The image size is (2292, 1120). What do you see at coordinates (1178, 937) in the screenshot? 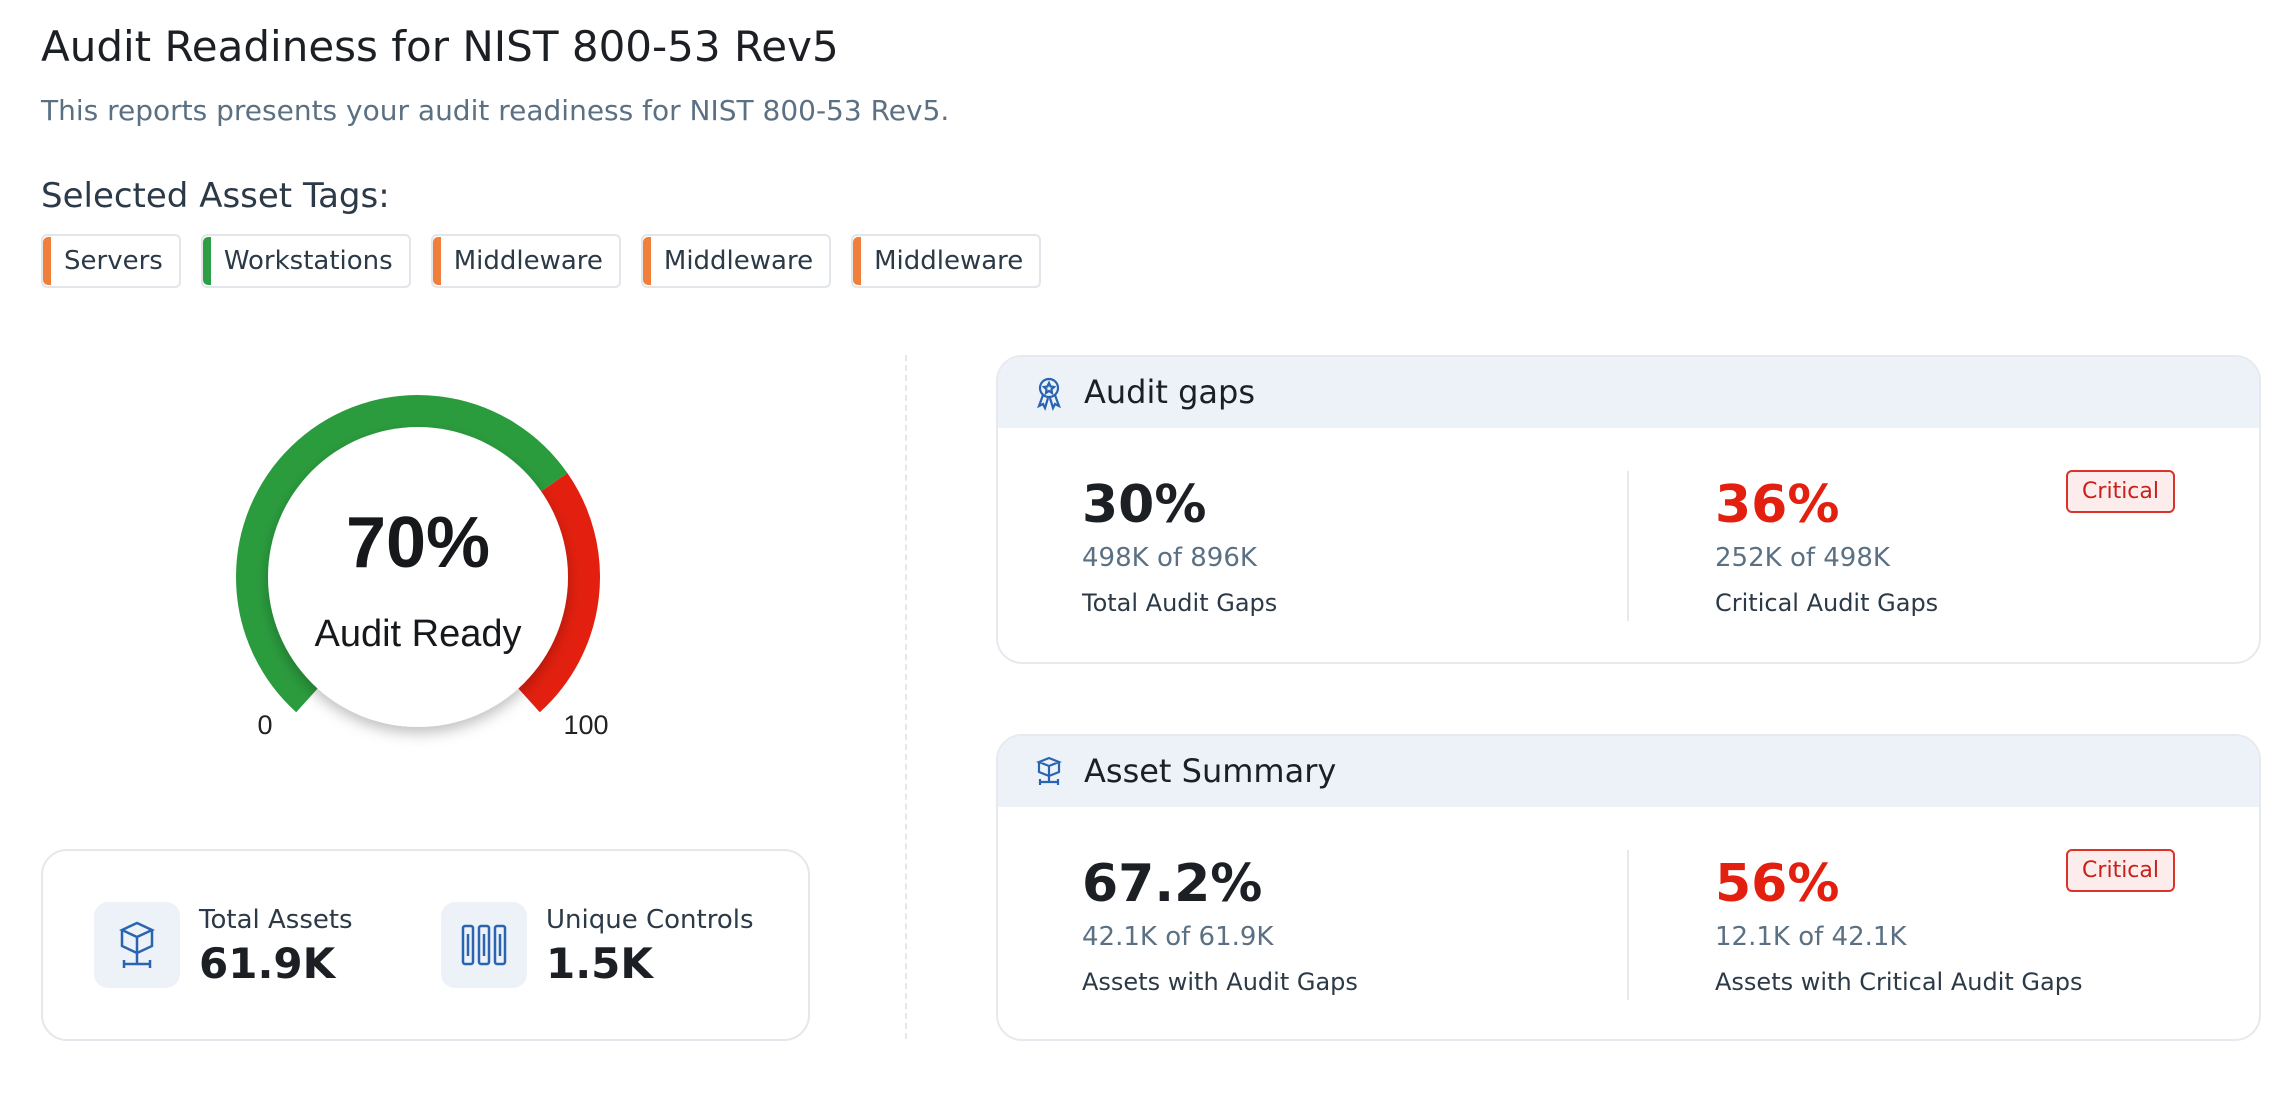
I see `metric-detail: 42.1K of 61.9K` at bounding box center [1178, 937].